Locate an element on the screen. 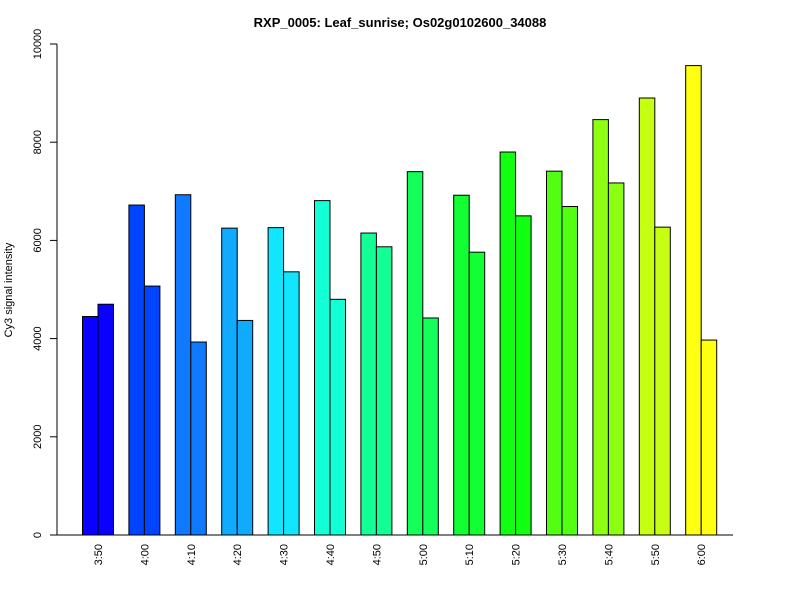 The width and height of the screenshot is (800, 600). bar-430-s1 is located at coordinates (276, 381).